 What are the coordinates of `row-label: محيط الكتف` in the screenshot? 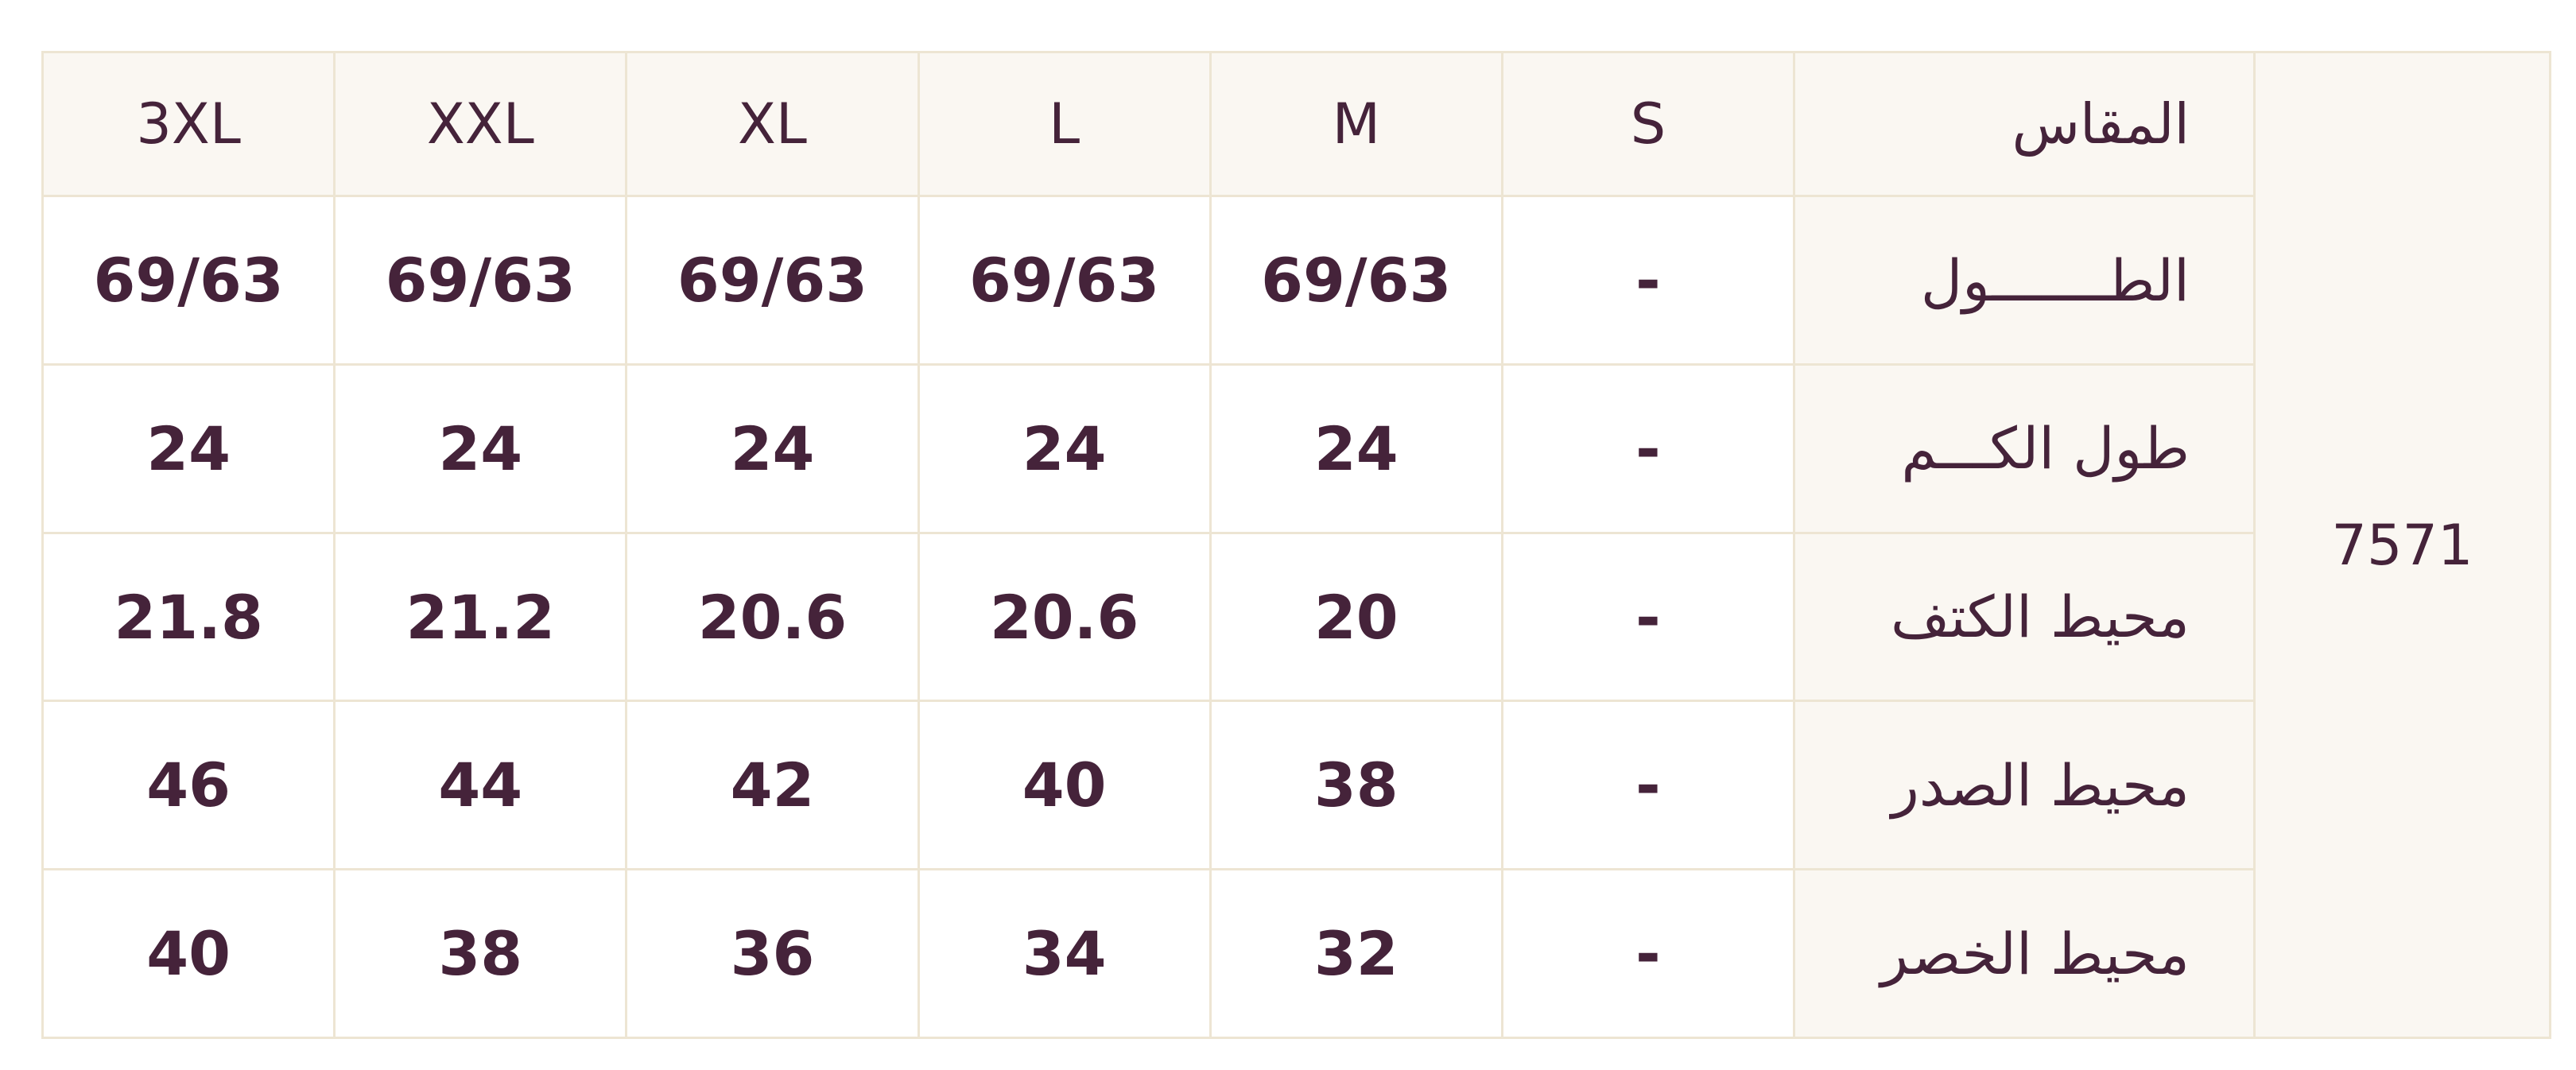 It's located at (2024, 617).